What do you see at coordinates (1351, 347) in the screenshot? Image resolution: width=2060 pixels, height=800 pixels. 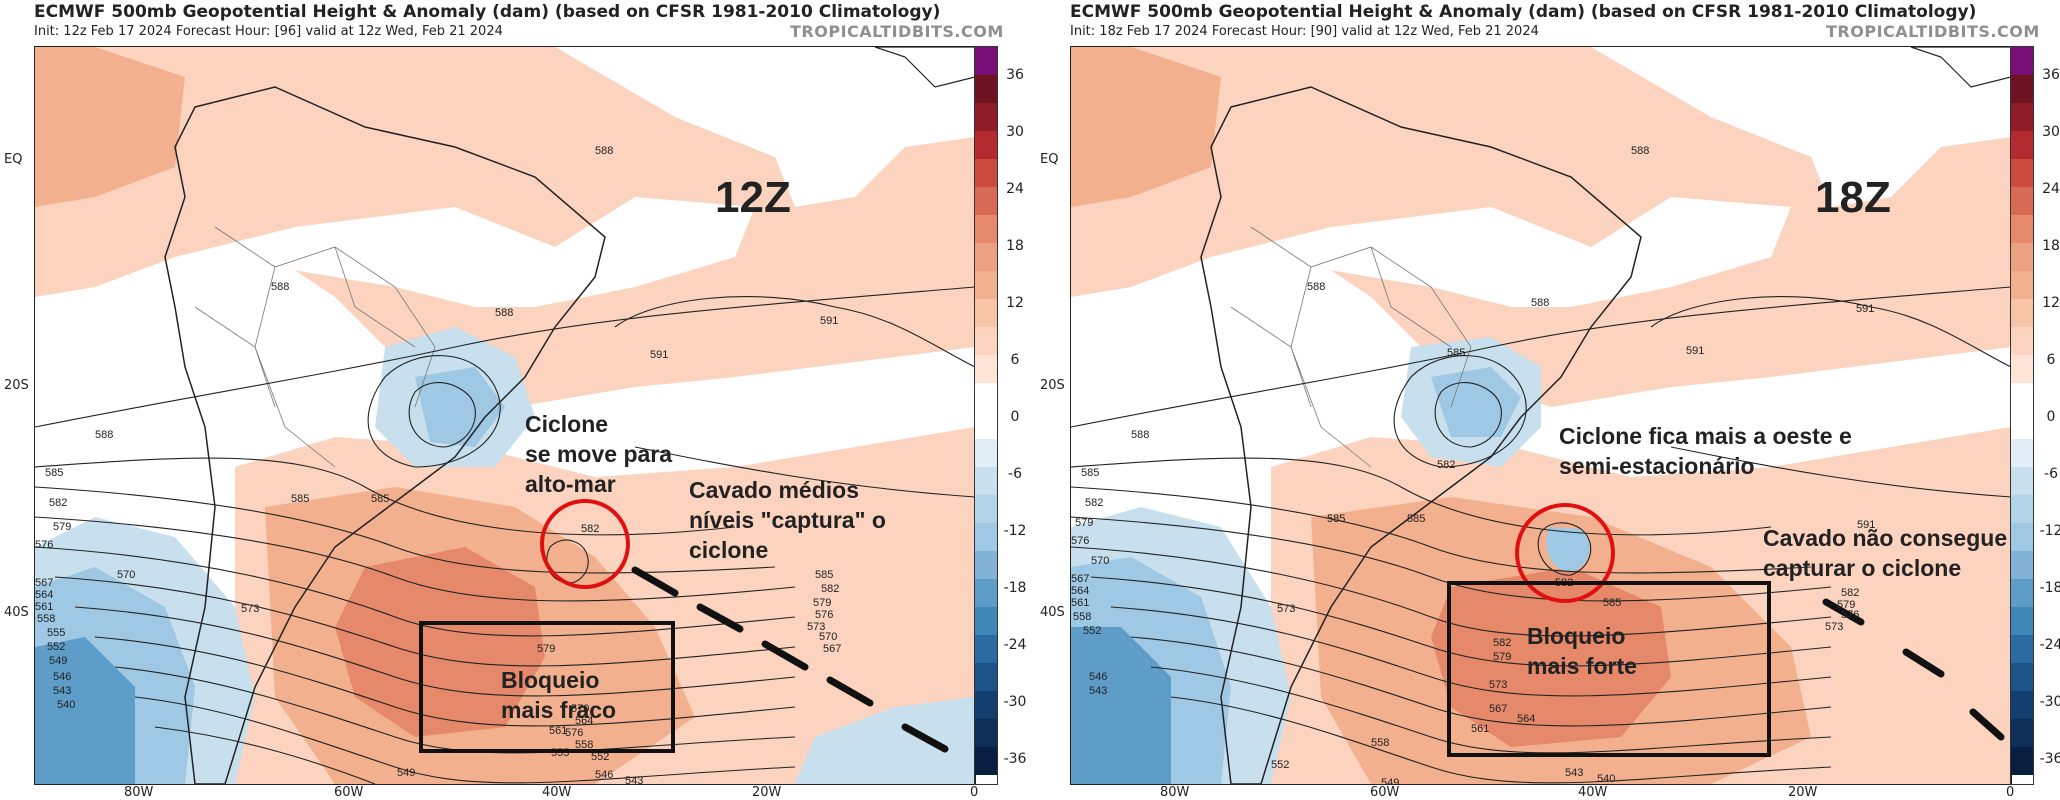 I see `country-borders` at bounding box center [1351, 347].